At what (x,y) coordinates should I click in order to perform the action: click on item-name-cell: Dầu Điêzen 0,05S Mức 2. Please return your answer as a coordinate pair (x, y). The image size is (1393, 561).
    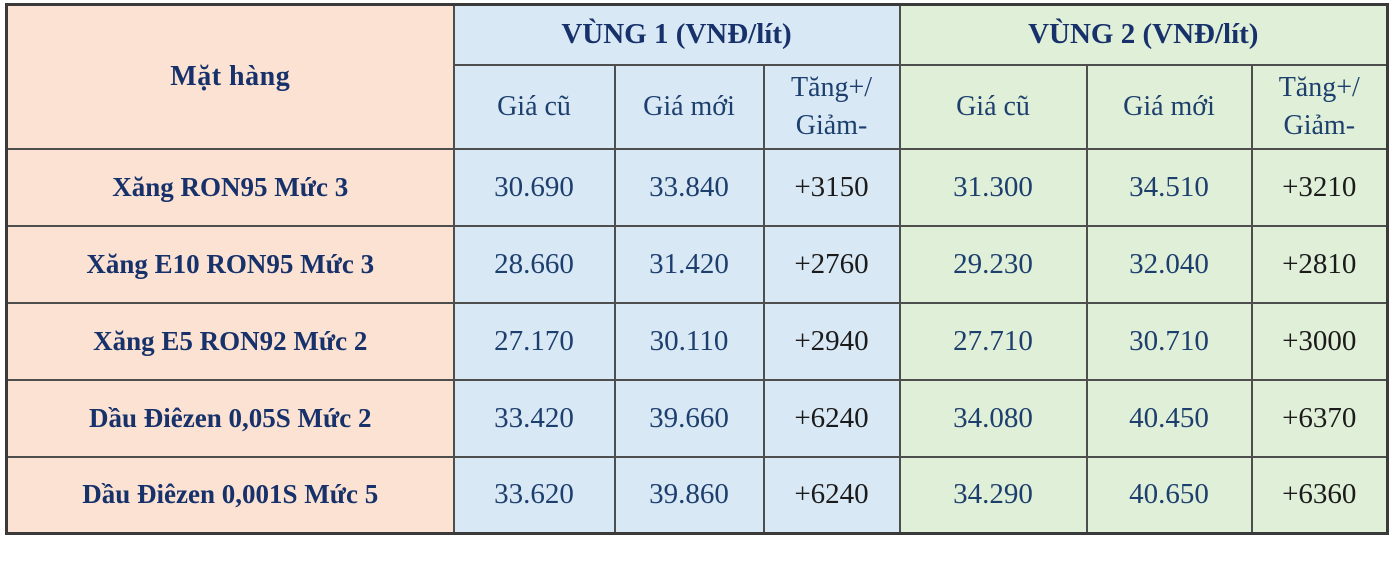
    Looking at the image, I should click on (230, 418).